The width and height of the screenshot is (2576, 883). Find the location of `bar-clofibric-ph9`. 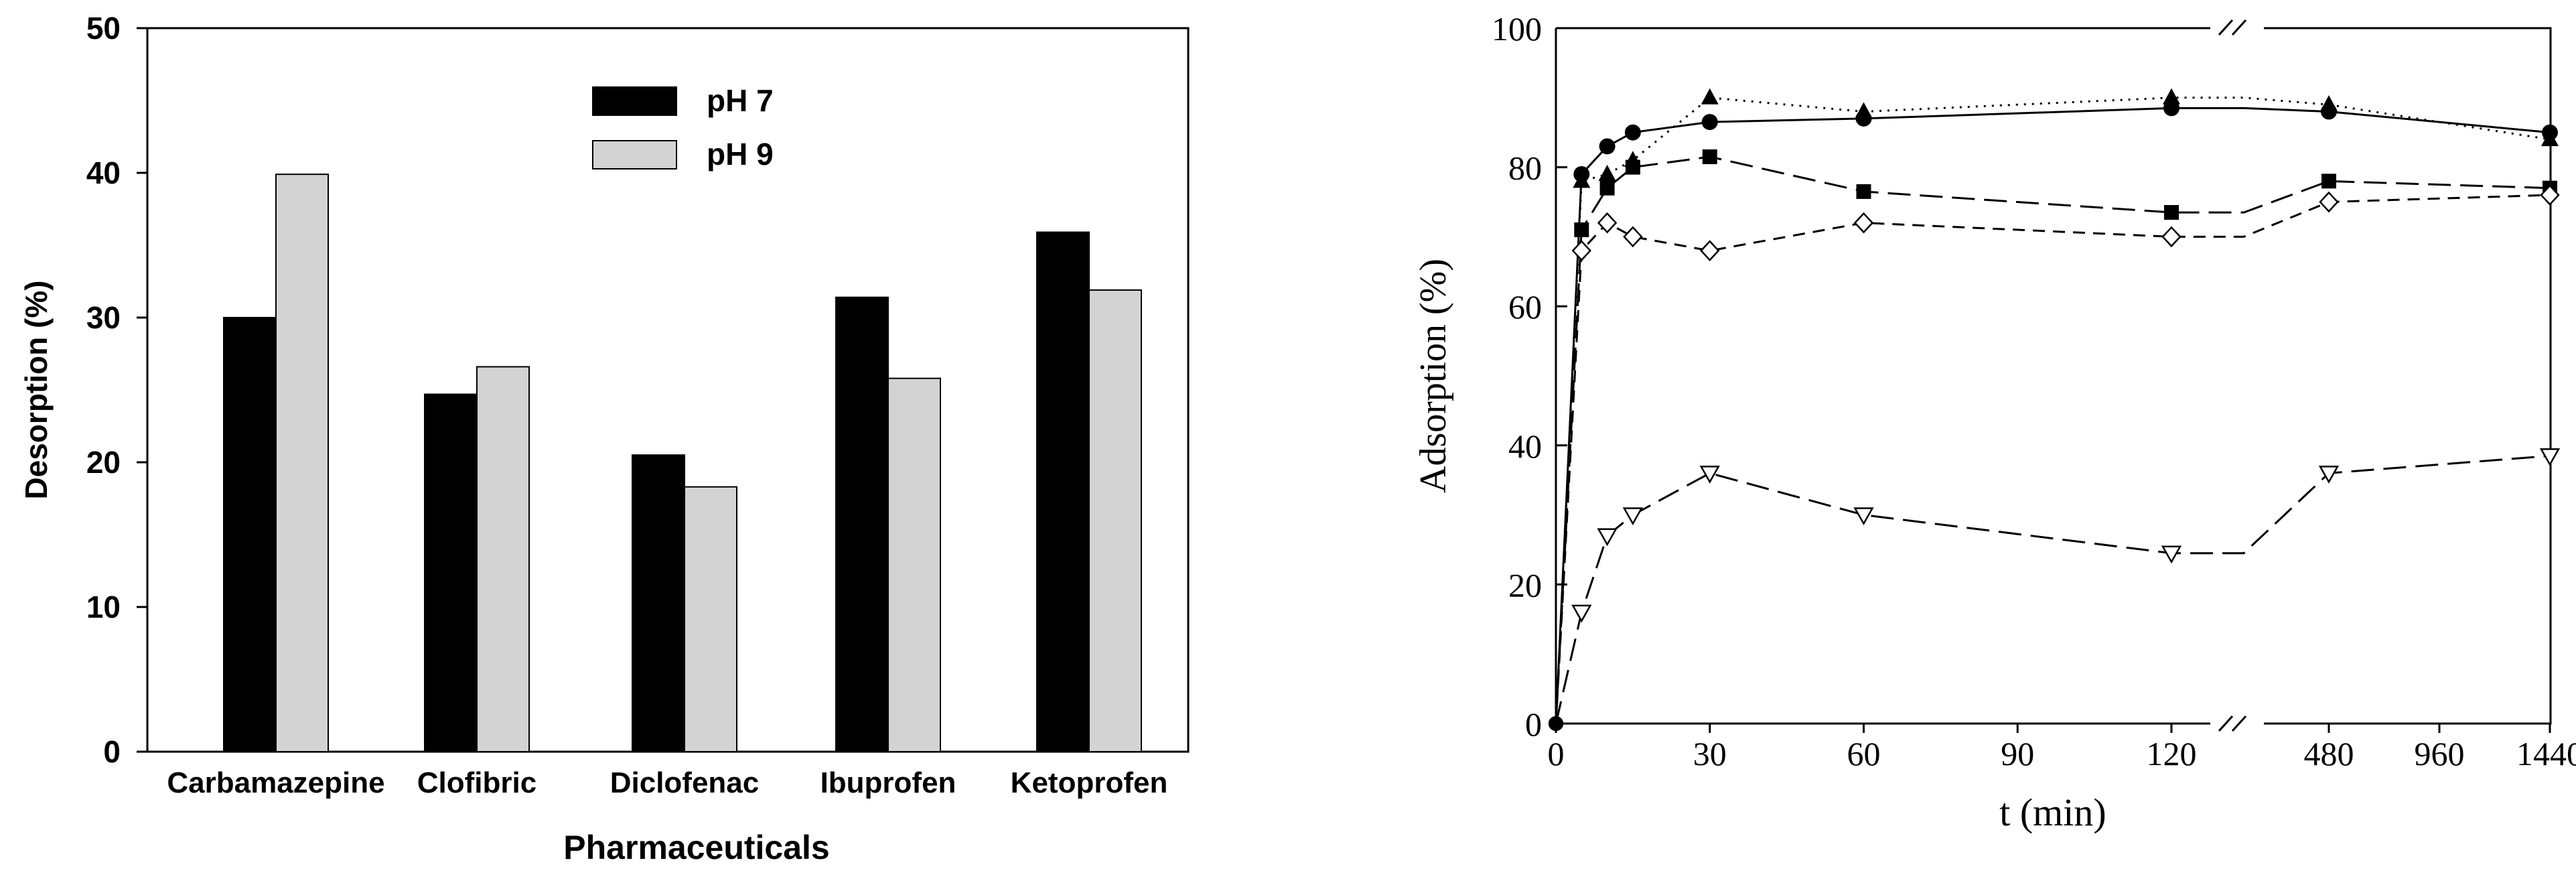

bar-clofibric-ph9 is located at coordinates (503, 559).